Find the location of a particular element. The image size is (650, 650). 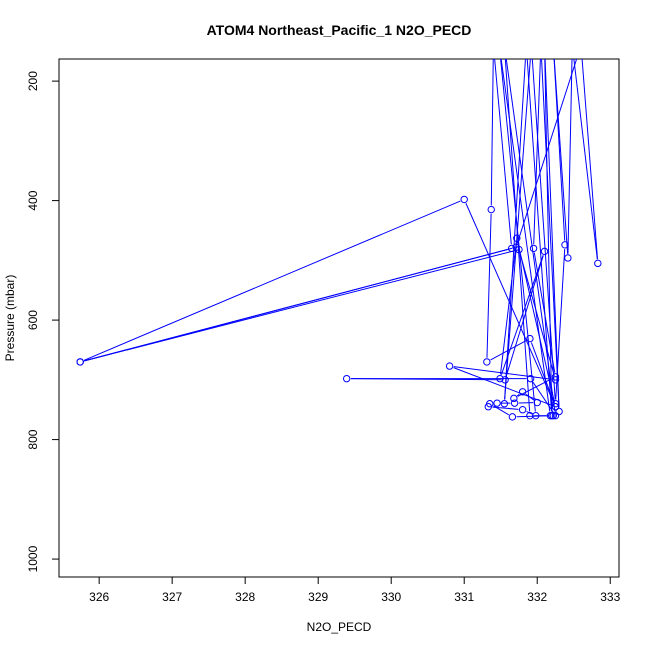

y-tick-label: 1000 is located at coordinates (33, 558).